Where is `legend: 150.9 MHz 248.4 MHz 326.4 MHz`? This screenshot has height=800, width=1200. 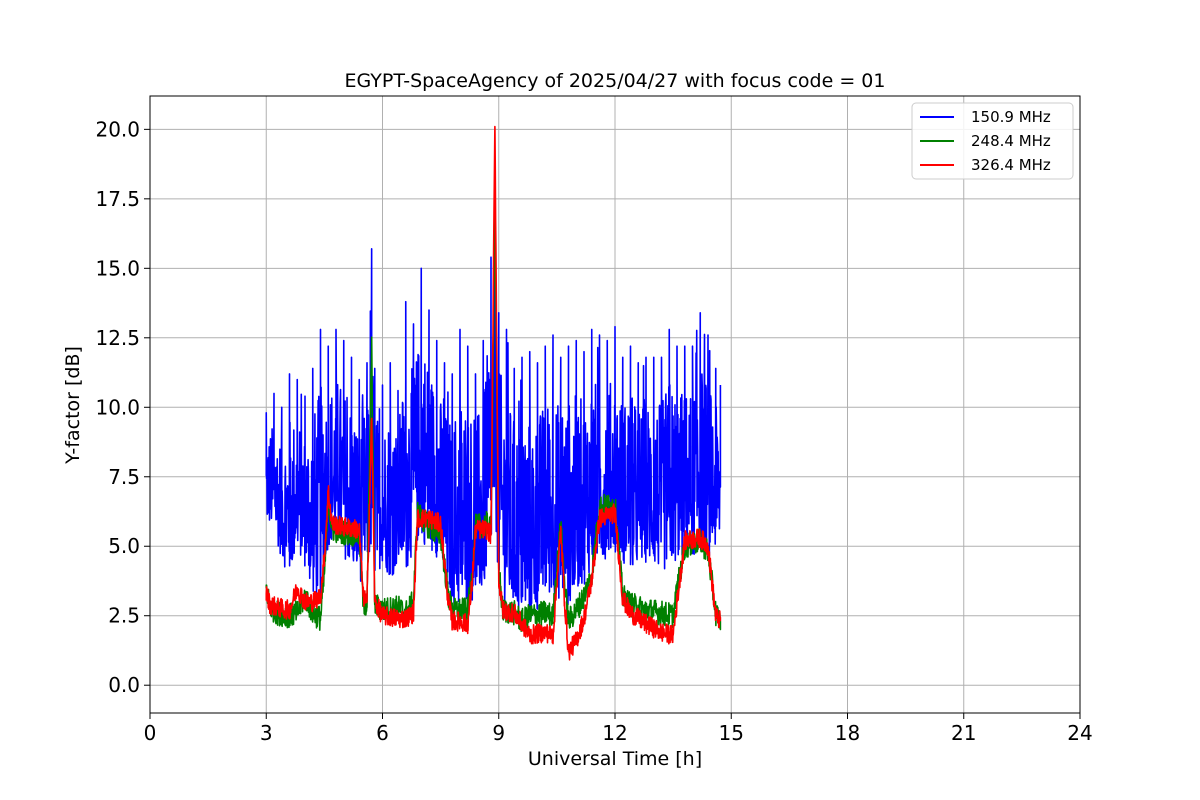 legend: 150.9 MHz 248.4 MHz 326.4 MHz is located at coordinates (992, 141).